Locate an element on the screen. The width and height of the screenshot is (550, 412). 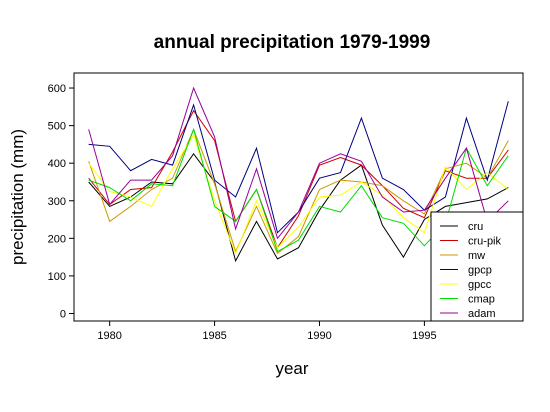
legend: cru cru-pik mw gpcp gpcc cmap adam is located at coordinates (477, 266).